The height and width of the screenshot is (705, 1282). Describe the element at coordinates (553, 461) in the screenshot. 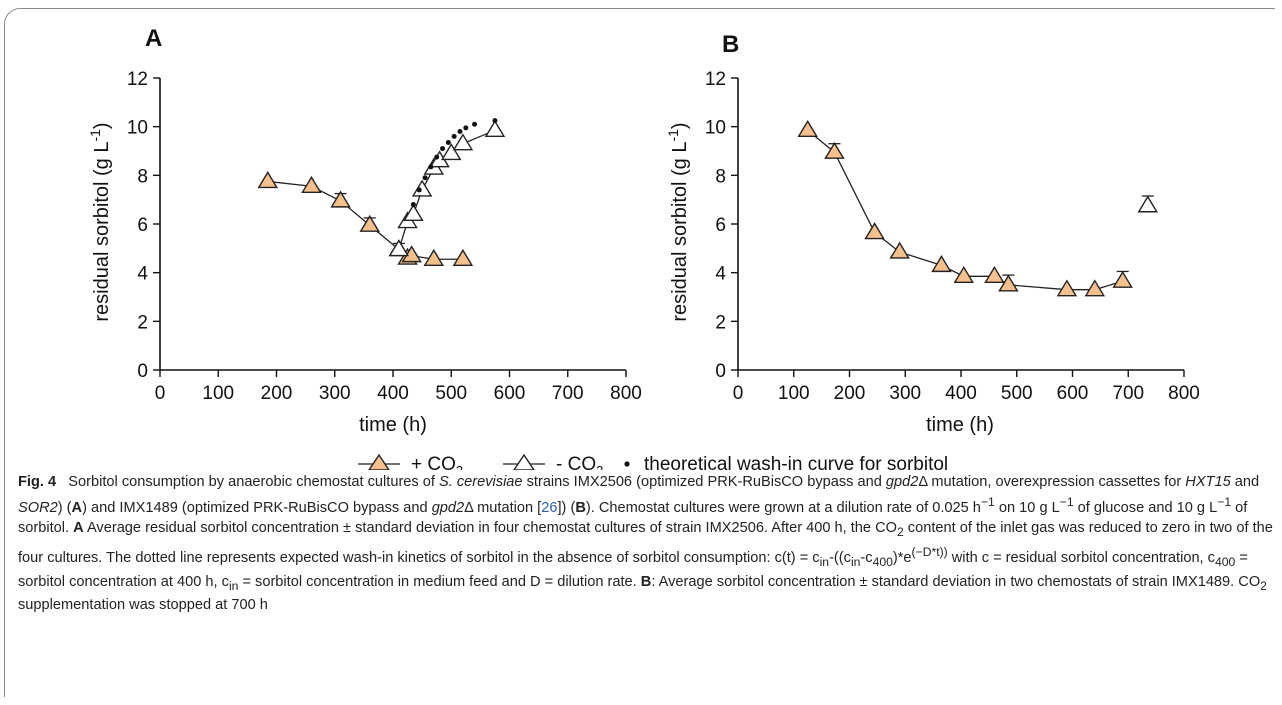

I see `legend-item-minus-co2: - CO2` at that location.